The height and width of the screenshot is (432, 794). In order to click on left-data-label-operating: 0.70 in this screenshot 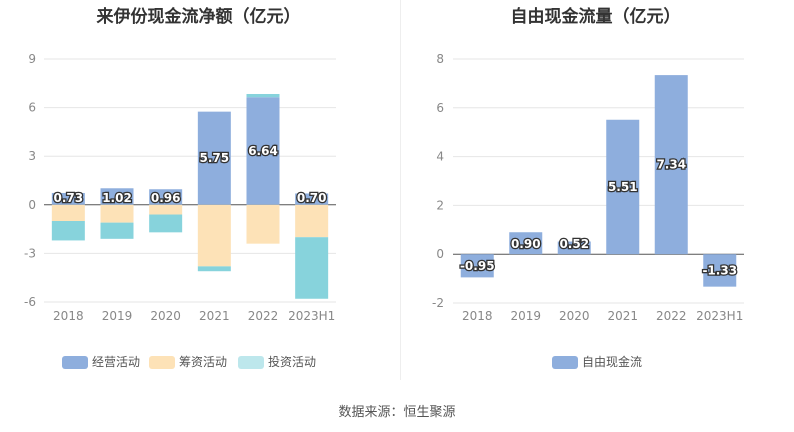, I will do `click(312, 198)`.